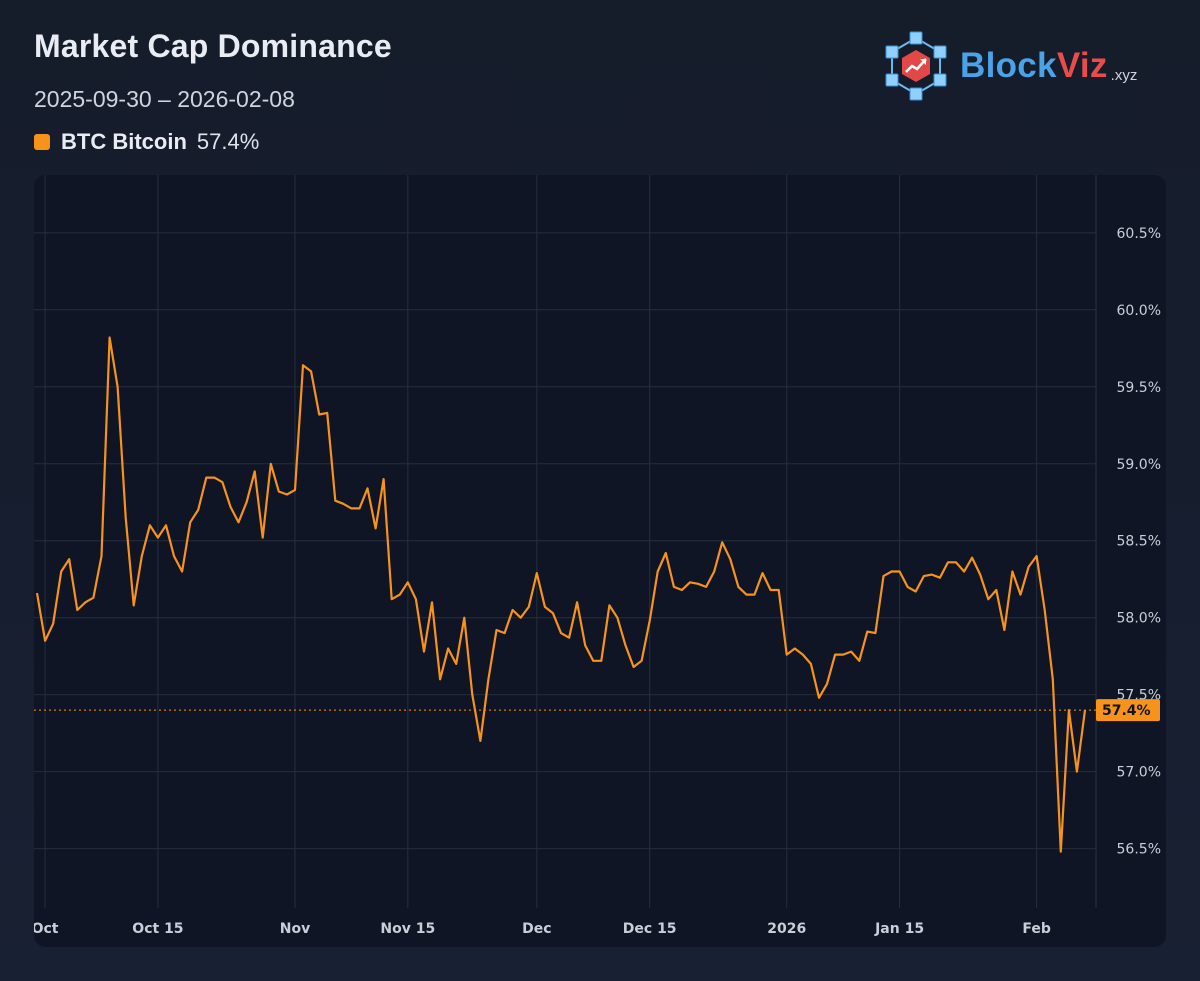 Image resolution: width=1200 pixels, height=981 pixels. I want to click on legend-item-btc: BTC Bitcoin 57.4%, so click(146, 142).